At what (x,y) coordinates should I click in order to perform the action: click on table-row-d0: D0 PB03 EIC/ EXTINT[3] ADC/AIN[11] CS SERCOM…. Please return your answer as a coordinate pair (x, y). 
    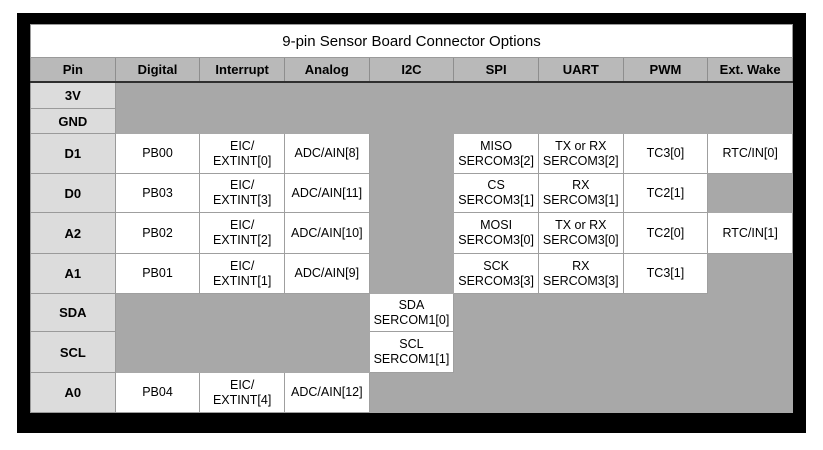
    Looking at the image, I should click on (411, 193).